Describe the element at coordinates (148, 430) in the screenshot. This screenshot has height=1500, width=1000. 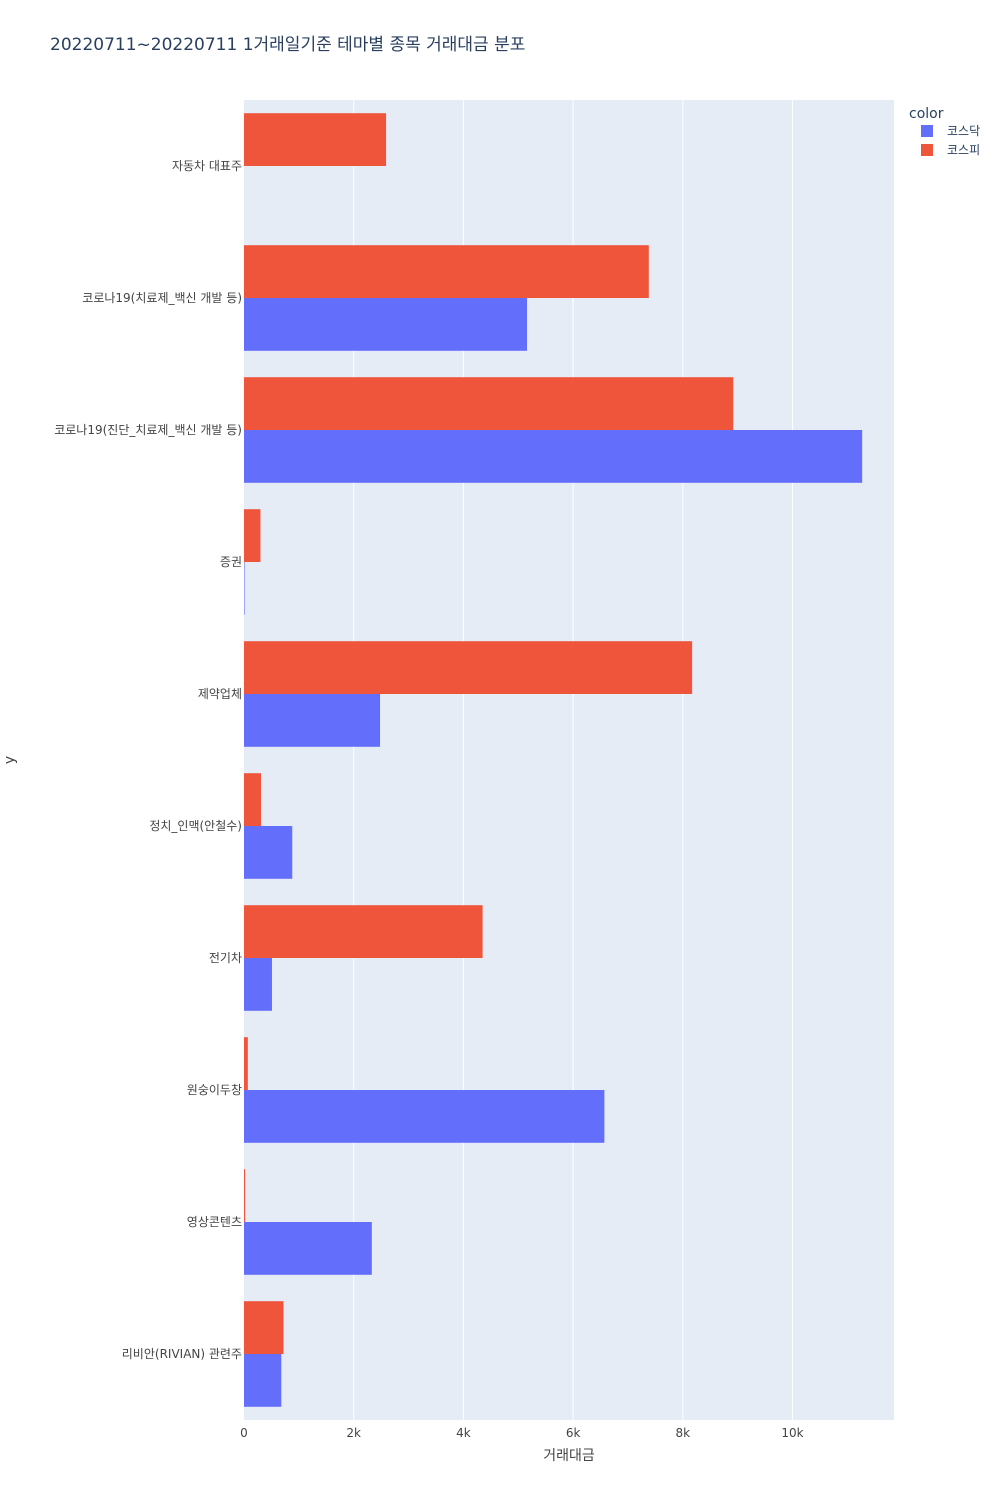
I see `y-tick-label: 코로나19(진단_치료제_백신 개발 등)` at that location.